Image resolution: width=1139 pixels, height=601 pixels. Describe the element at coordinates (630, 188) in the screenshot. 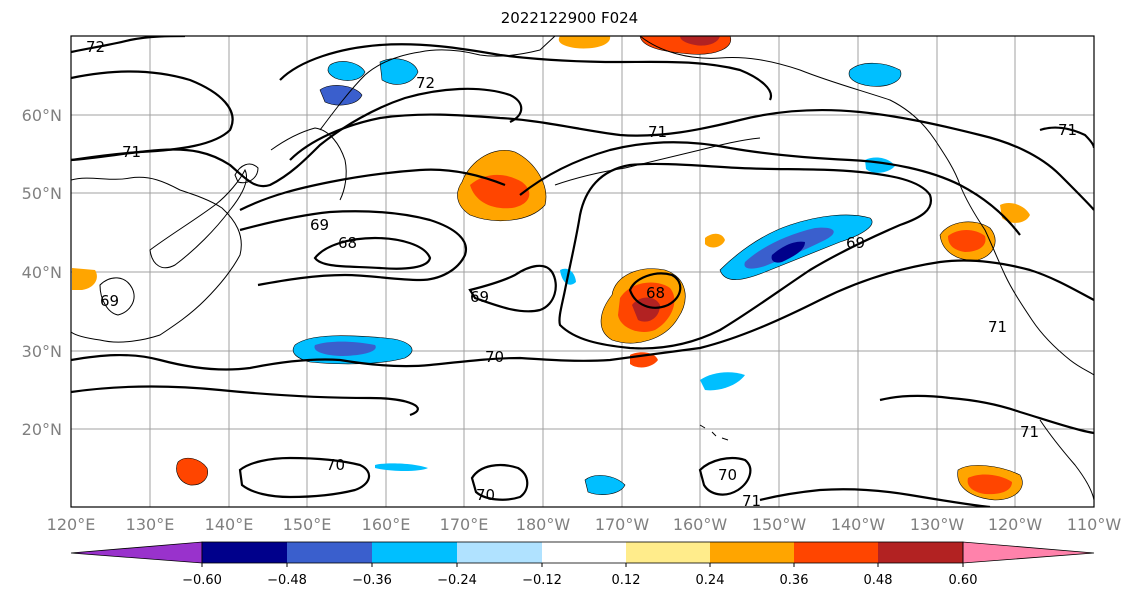

I see `contour-70-pacific` at that location.